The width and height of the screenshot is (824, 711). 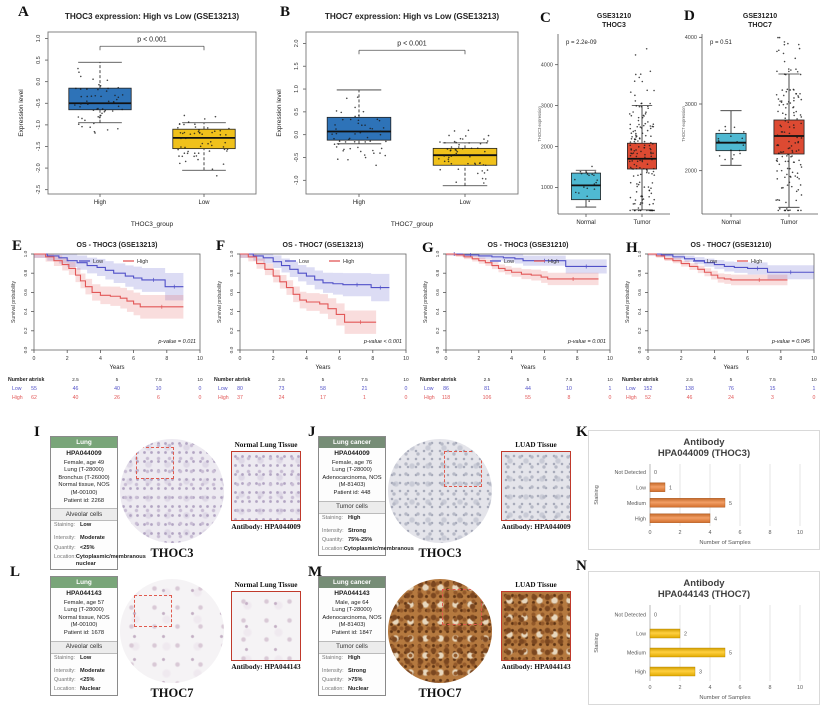 I want to click on card-header: Lung, so click(x=84, y=583).